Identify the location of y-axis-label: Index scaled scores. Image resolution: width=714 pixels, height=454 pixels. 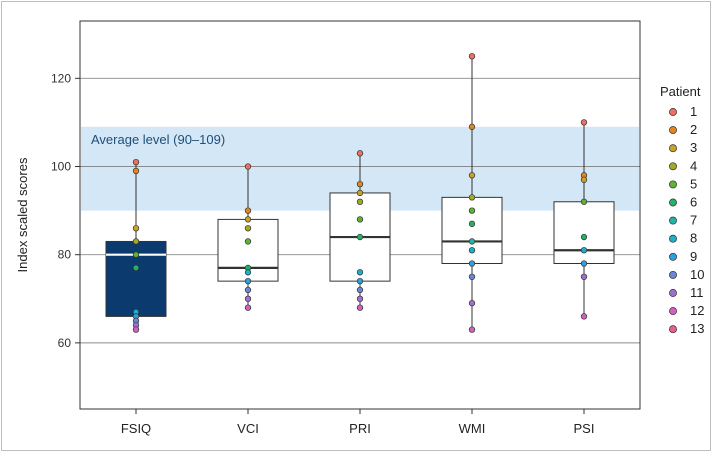
(22, 214).